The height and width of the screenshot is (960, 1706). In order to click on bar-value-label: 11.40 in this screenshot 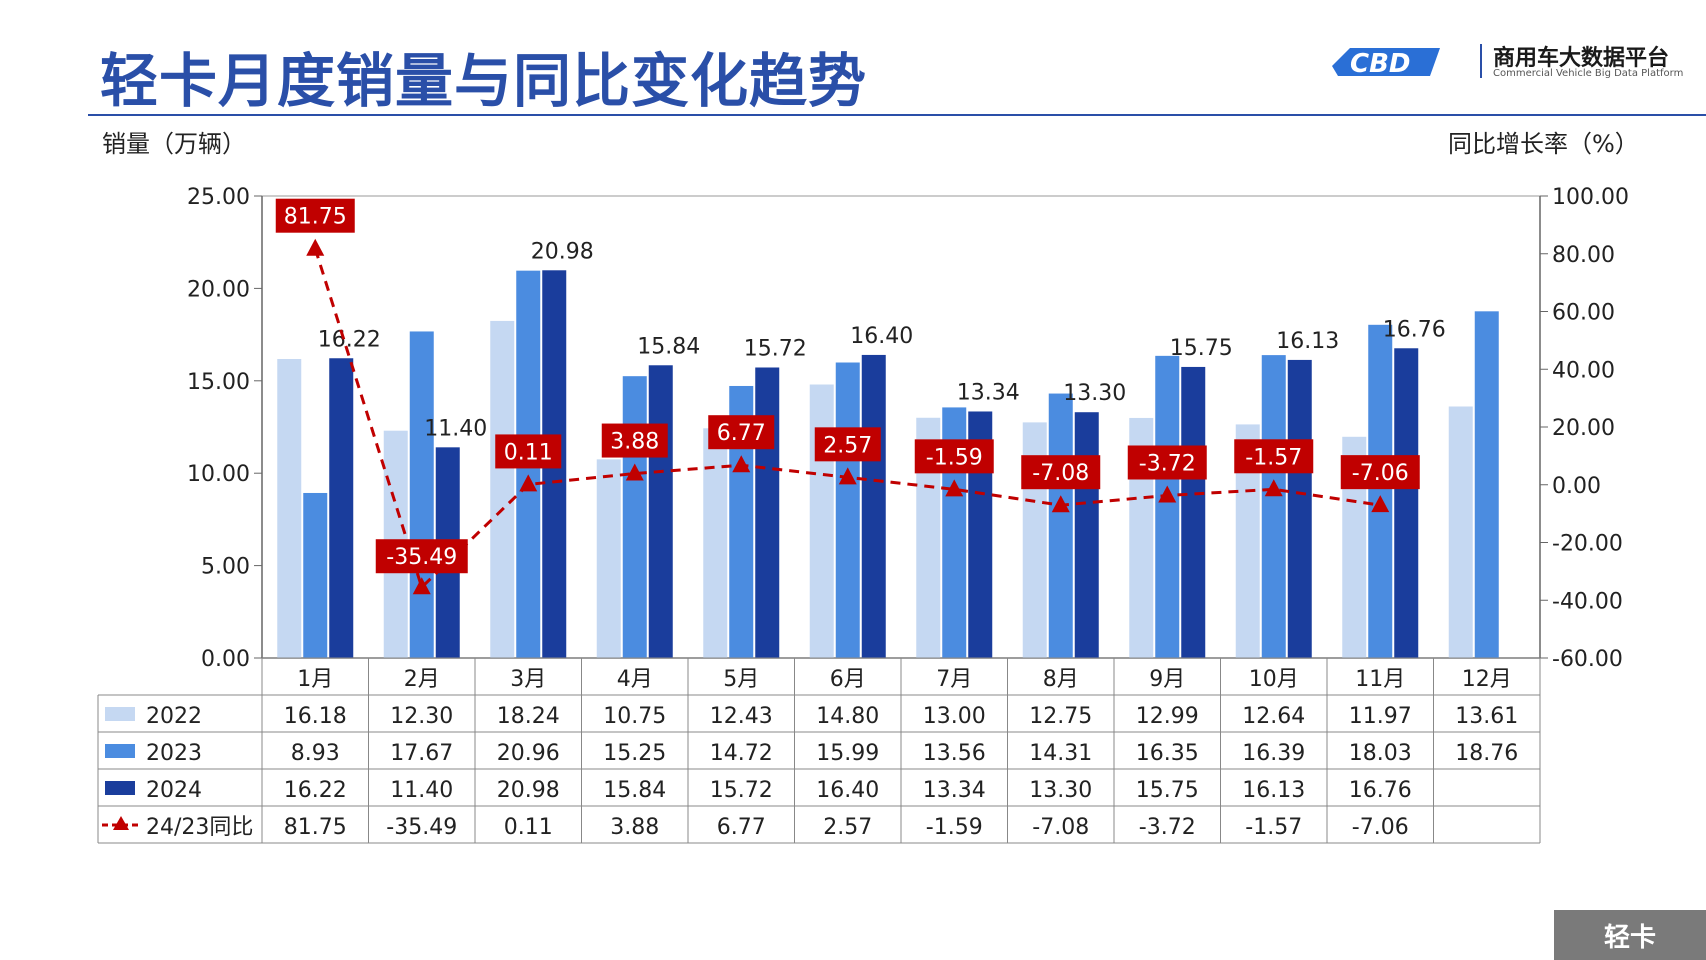, I will do `click(455, 428)`.